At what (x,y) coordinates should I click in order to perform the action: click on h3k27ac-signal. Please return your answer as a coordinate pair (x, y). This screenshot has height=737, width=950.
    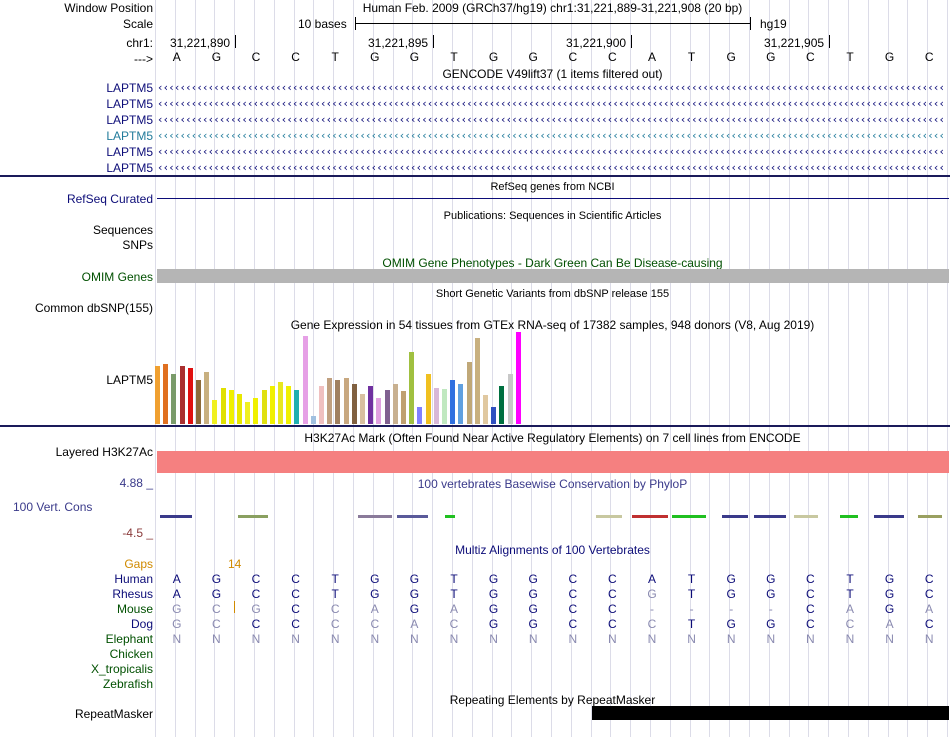
    Looking at the image, I should click on (553, 462).